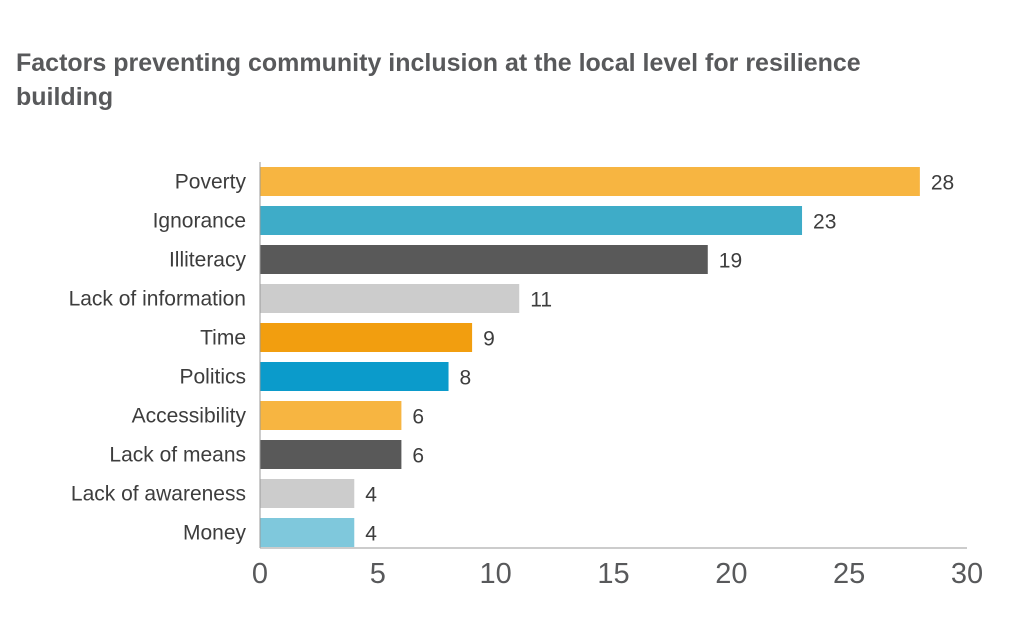 This screenshot has height=641, width=1024. What do you see at coordinates (967, 574) in the screenshot?
I see `x-tick-label: 30` at bounding box center [967, 574].